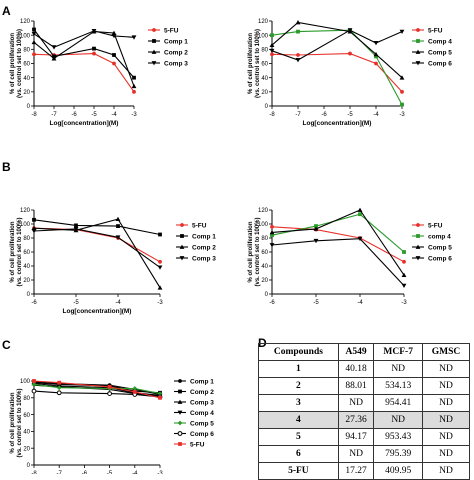 The width and height of the screenshot is (474, 480). I want to click on header-a549: A549, so click(356, 352).